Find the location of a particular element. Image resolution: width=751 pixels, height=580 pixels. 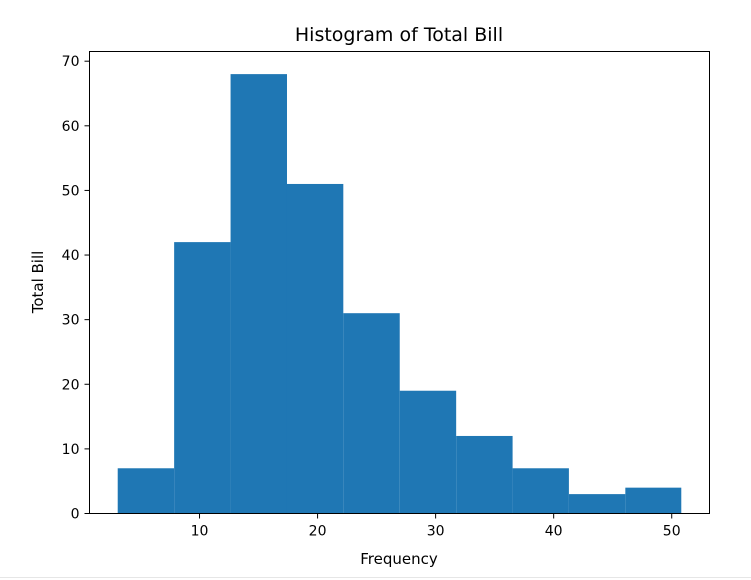

bottom-divider is located at coordinates (375, 577).